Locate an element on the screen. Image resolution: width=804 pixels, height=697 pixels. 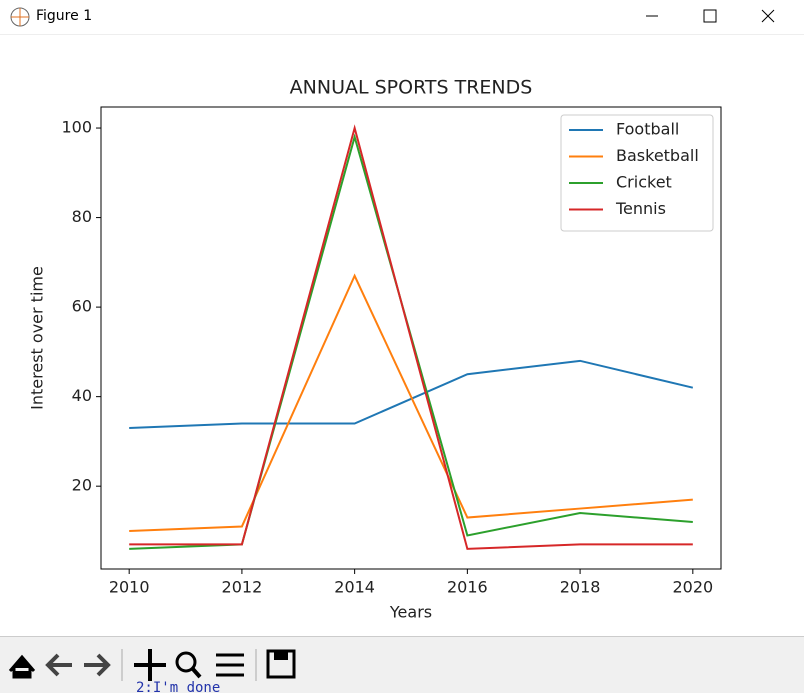
legend-label: Football is located at coordinates (647, 129).